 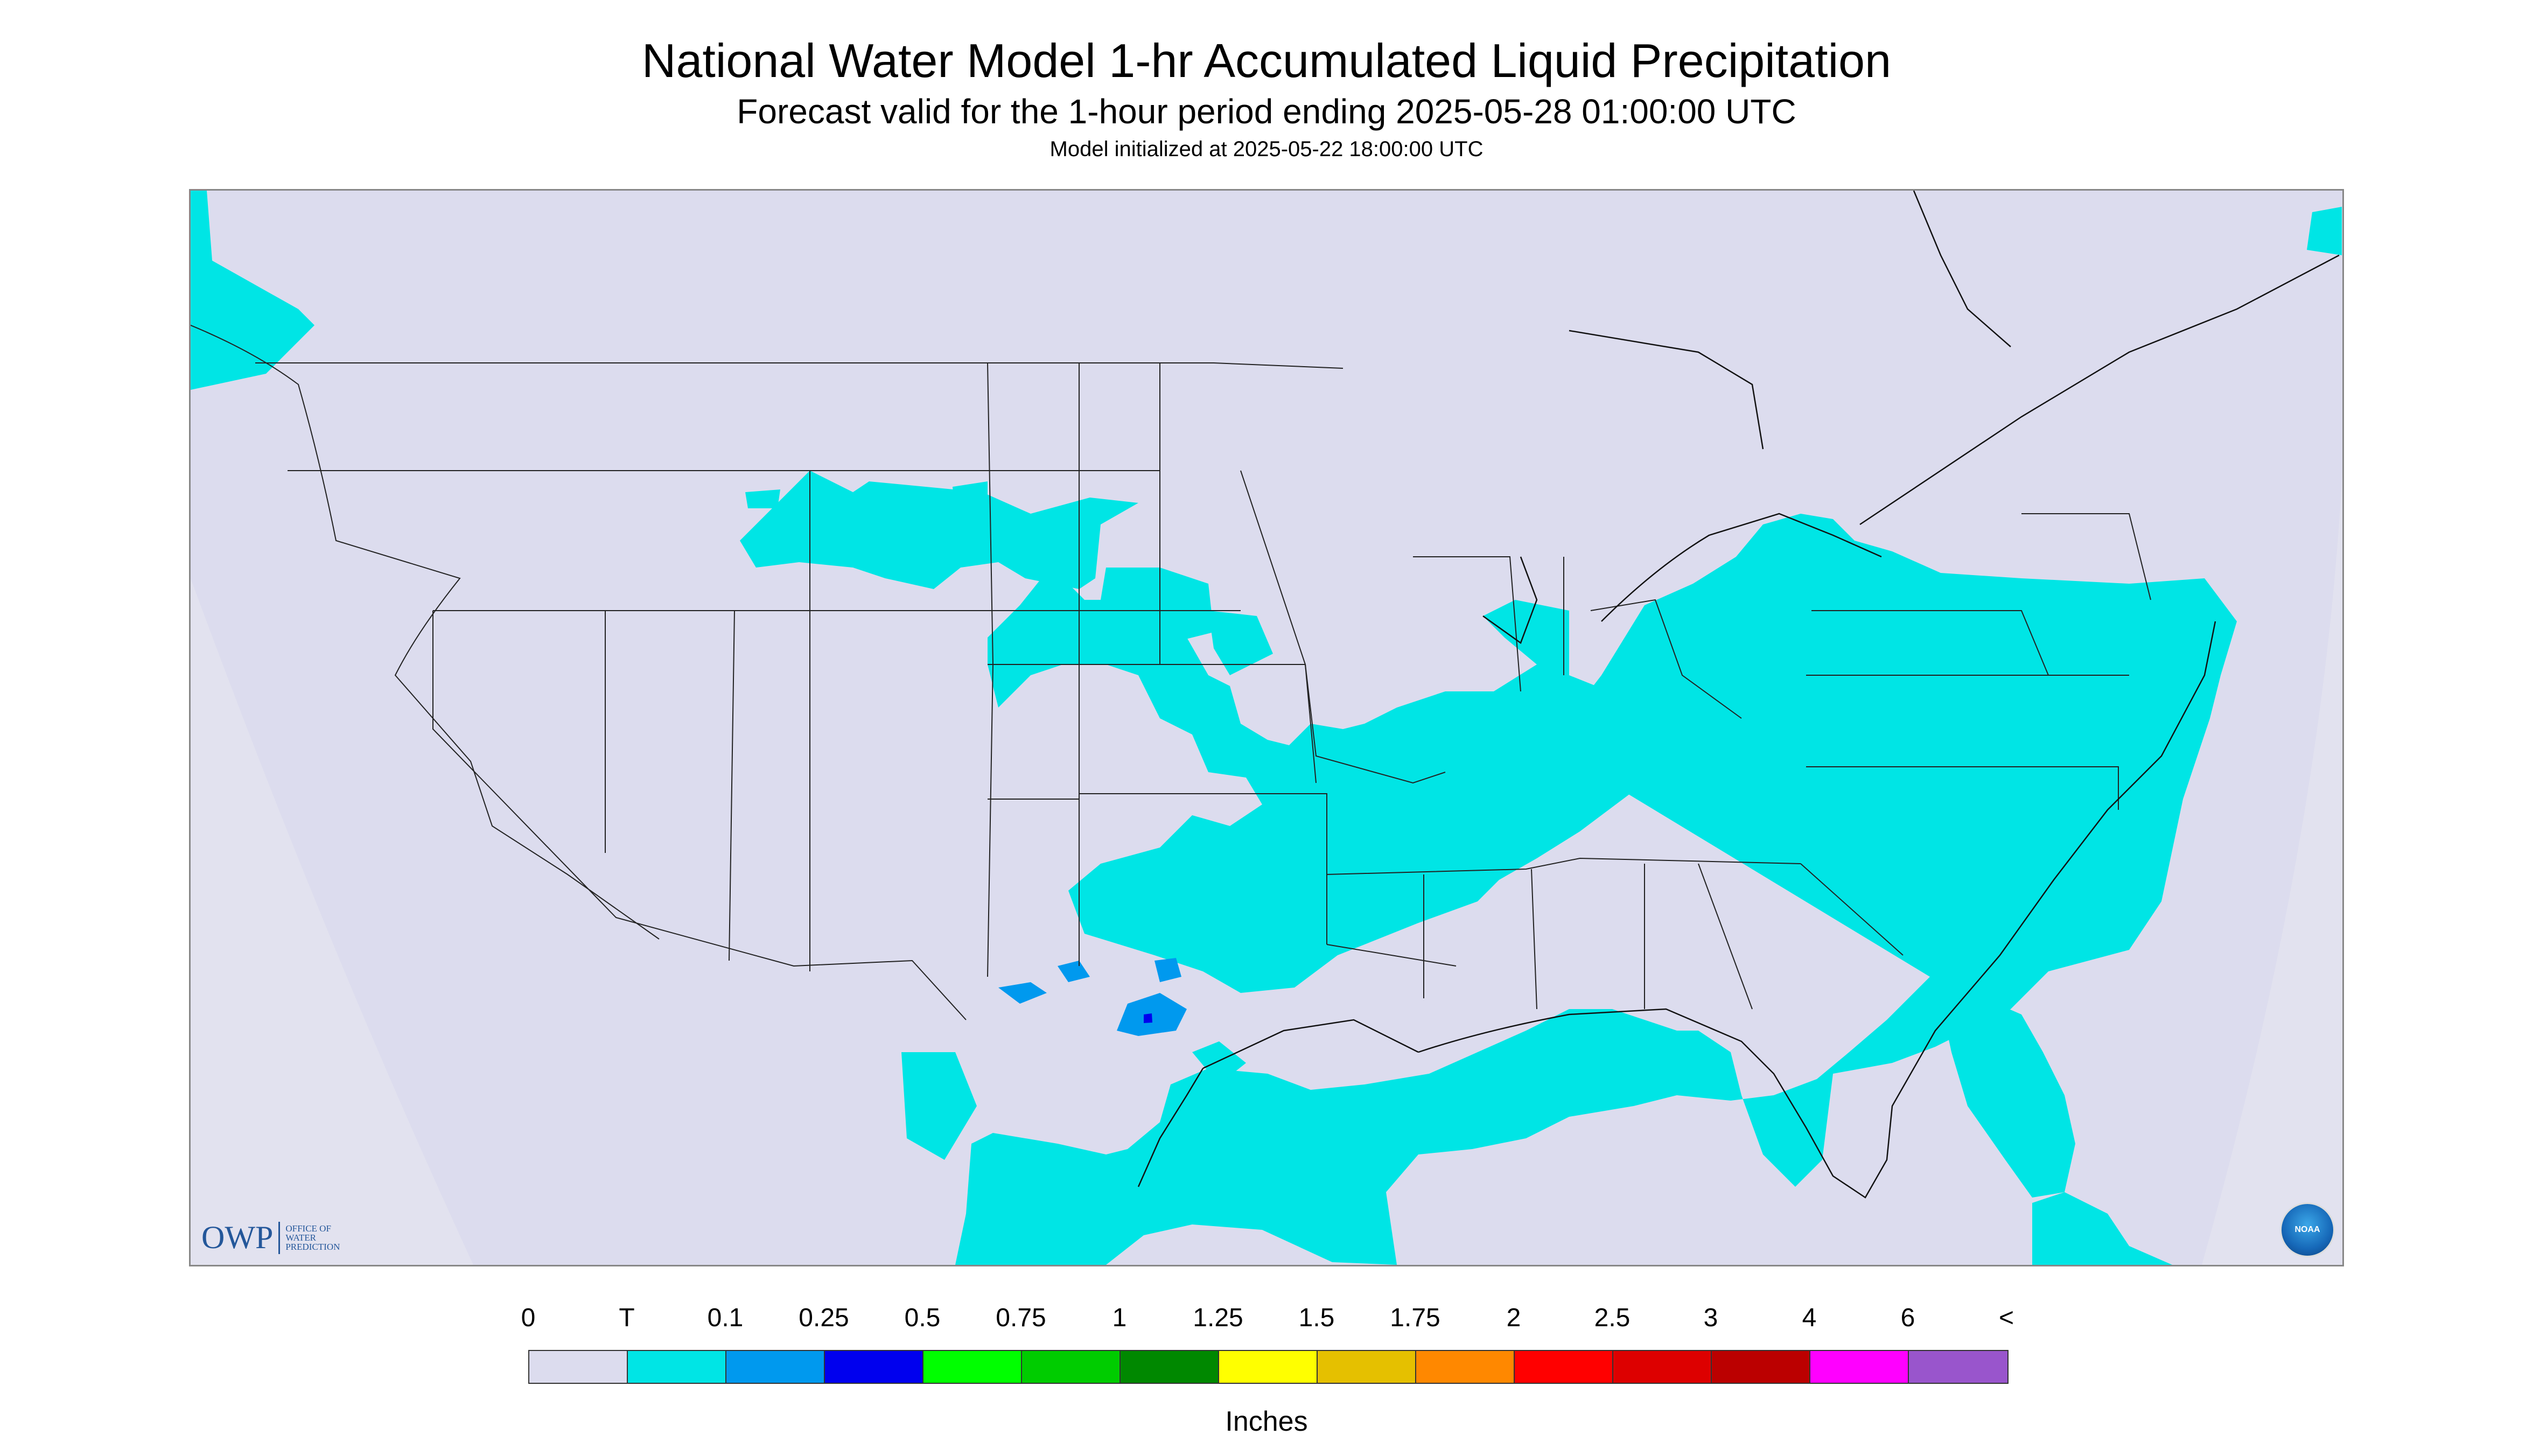 What do you see at coordinates (1218, 1318) in the screenshot?
I see `legend-label-7: 1.25` at bounding box center [1218, 1318].